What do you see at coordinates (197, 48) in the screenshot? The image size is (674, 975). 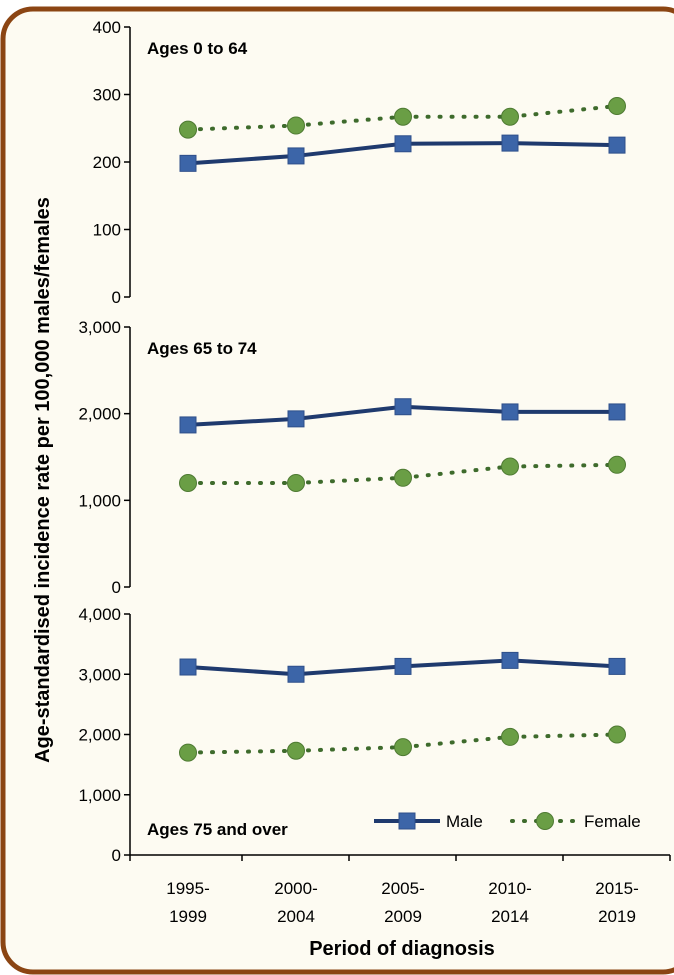 I see `panel-title: Ages 0 to 64` at bounding box center [197, 48].